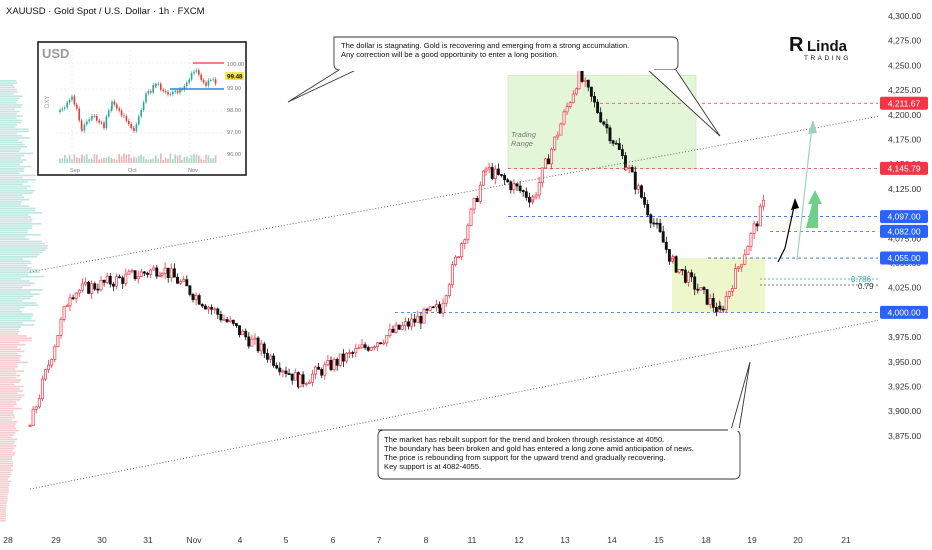 This screenshot has width=932, height=550. What do you see at coordinates (903, 168) in the screenshot?
I see `price-label-1: 4,145.79` at bounding box center [903, 168].